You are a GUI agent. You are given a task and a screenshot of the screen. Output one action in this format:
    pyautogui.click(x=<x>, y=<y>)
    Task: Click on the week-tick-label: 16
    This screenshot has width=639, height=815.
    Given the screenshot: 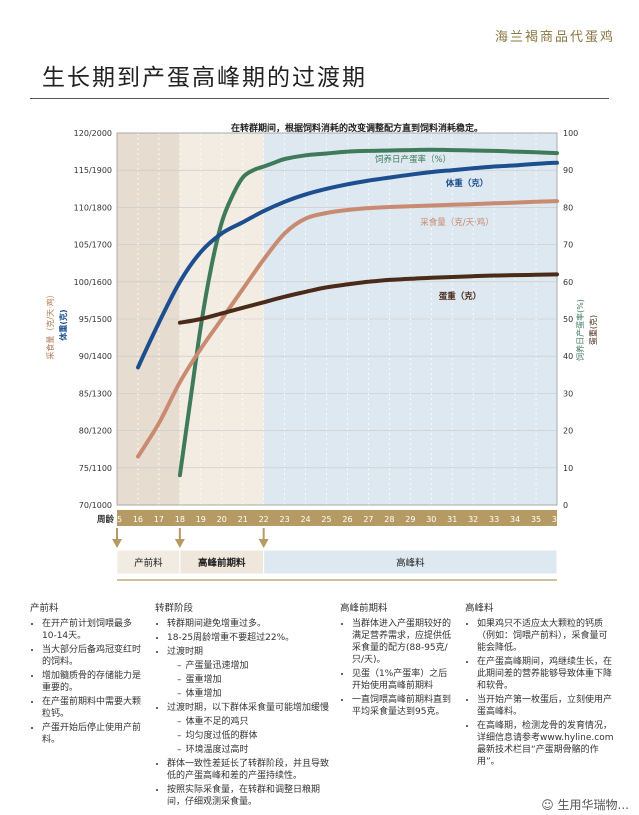 What is the action you would take?
    pyautogui.click(x=138, y=519)
    